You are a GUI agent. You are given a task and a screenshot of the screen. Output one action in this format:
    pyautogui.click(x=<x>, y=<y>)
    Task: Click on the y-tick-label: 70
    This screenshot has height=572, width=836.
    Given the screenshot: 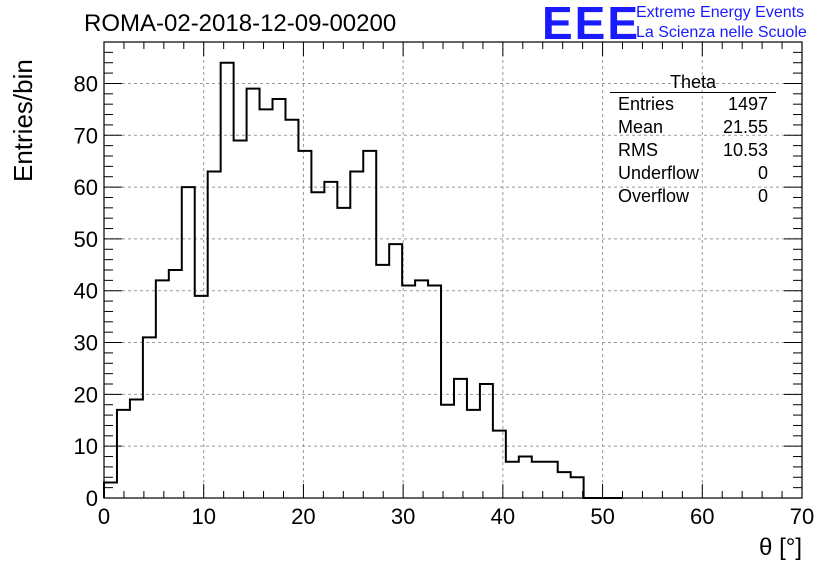 What is the action you would take?
    pyautogui.click(x=86, y=135)
    